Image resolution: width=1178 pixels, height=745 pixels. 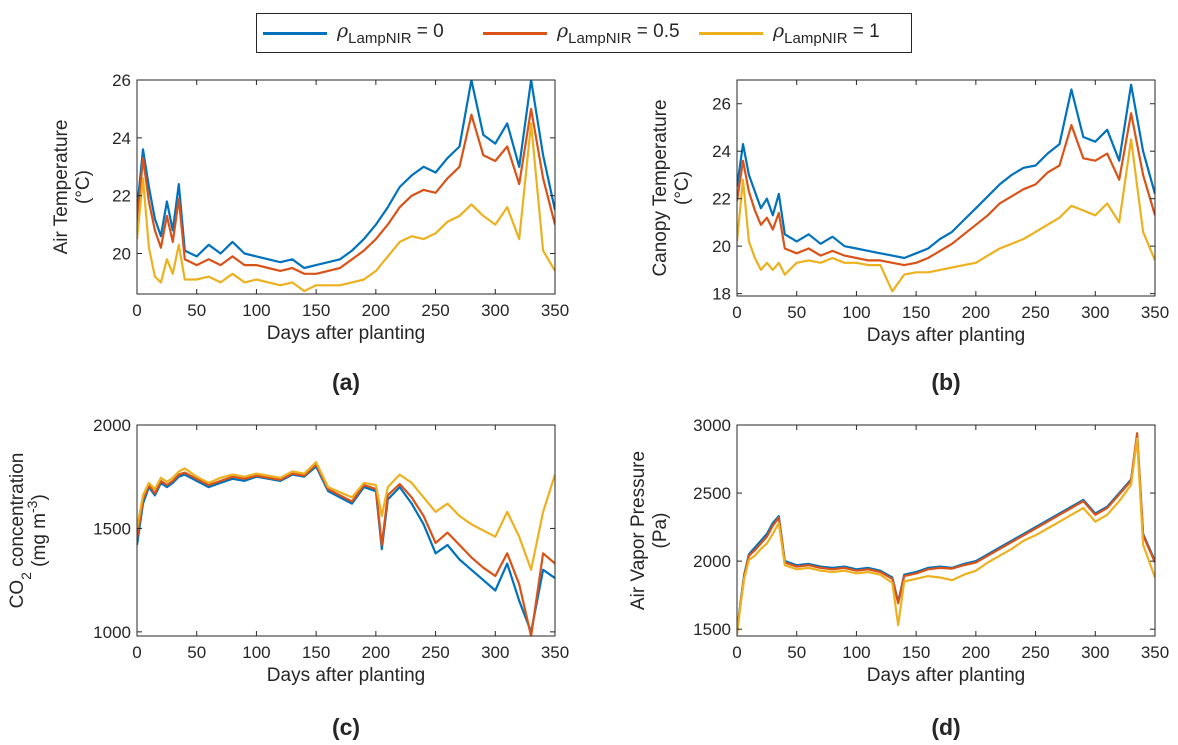 What do you see at coordinates (660, 187) in the screenshot?
I see `y-axis-label: Canopy Temperature` at bounding box center [660, 187].